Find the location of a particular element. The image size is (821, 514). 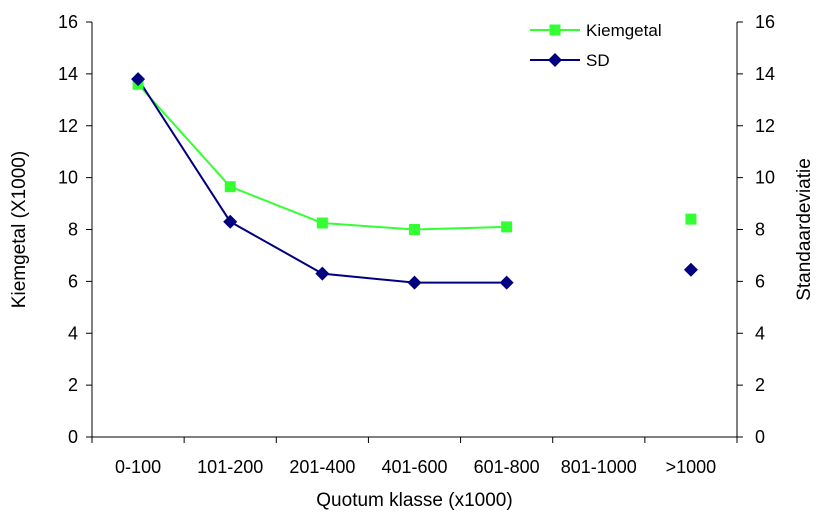

y2-tick-label: 6 is located at coordinates (760, 281).